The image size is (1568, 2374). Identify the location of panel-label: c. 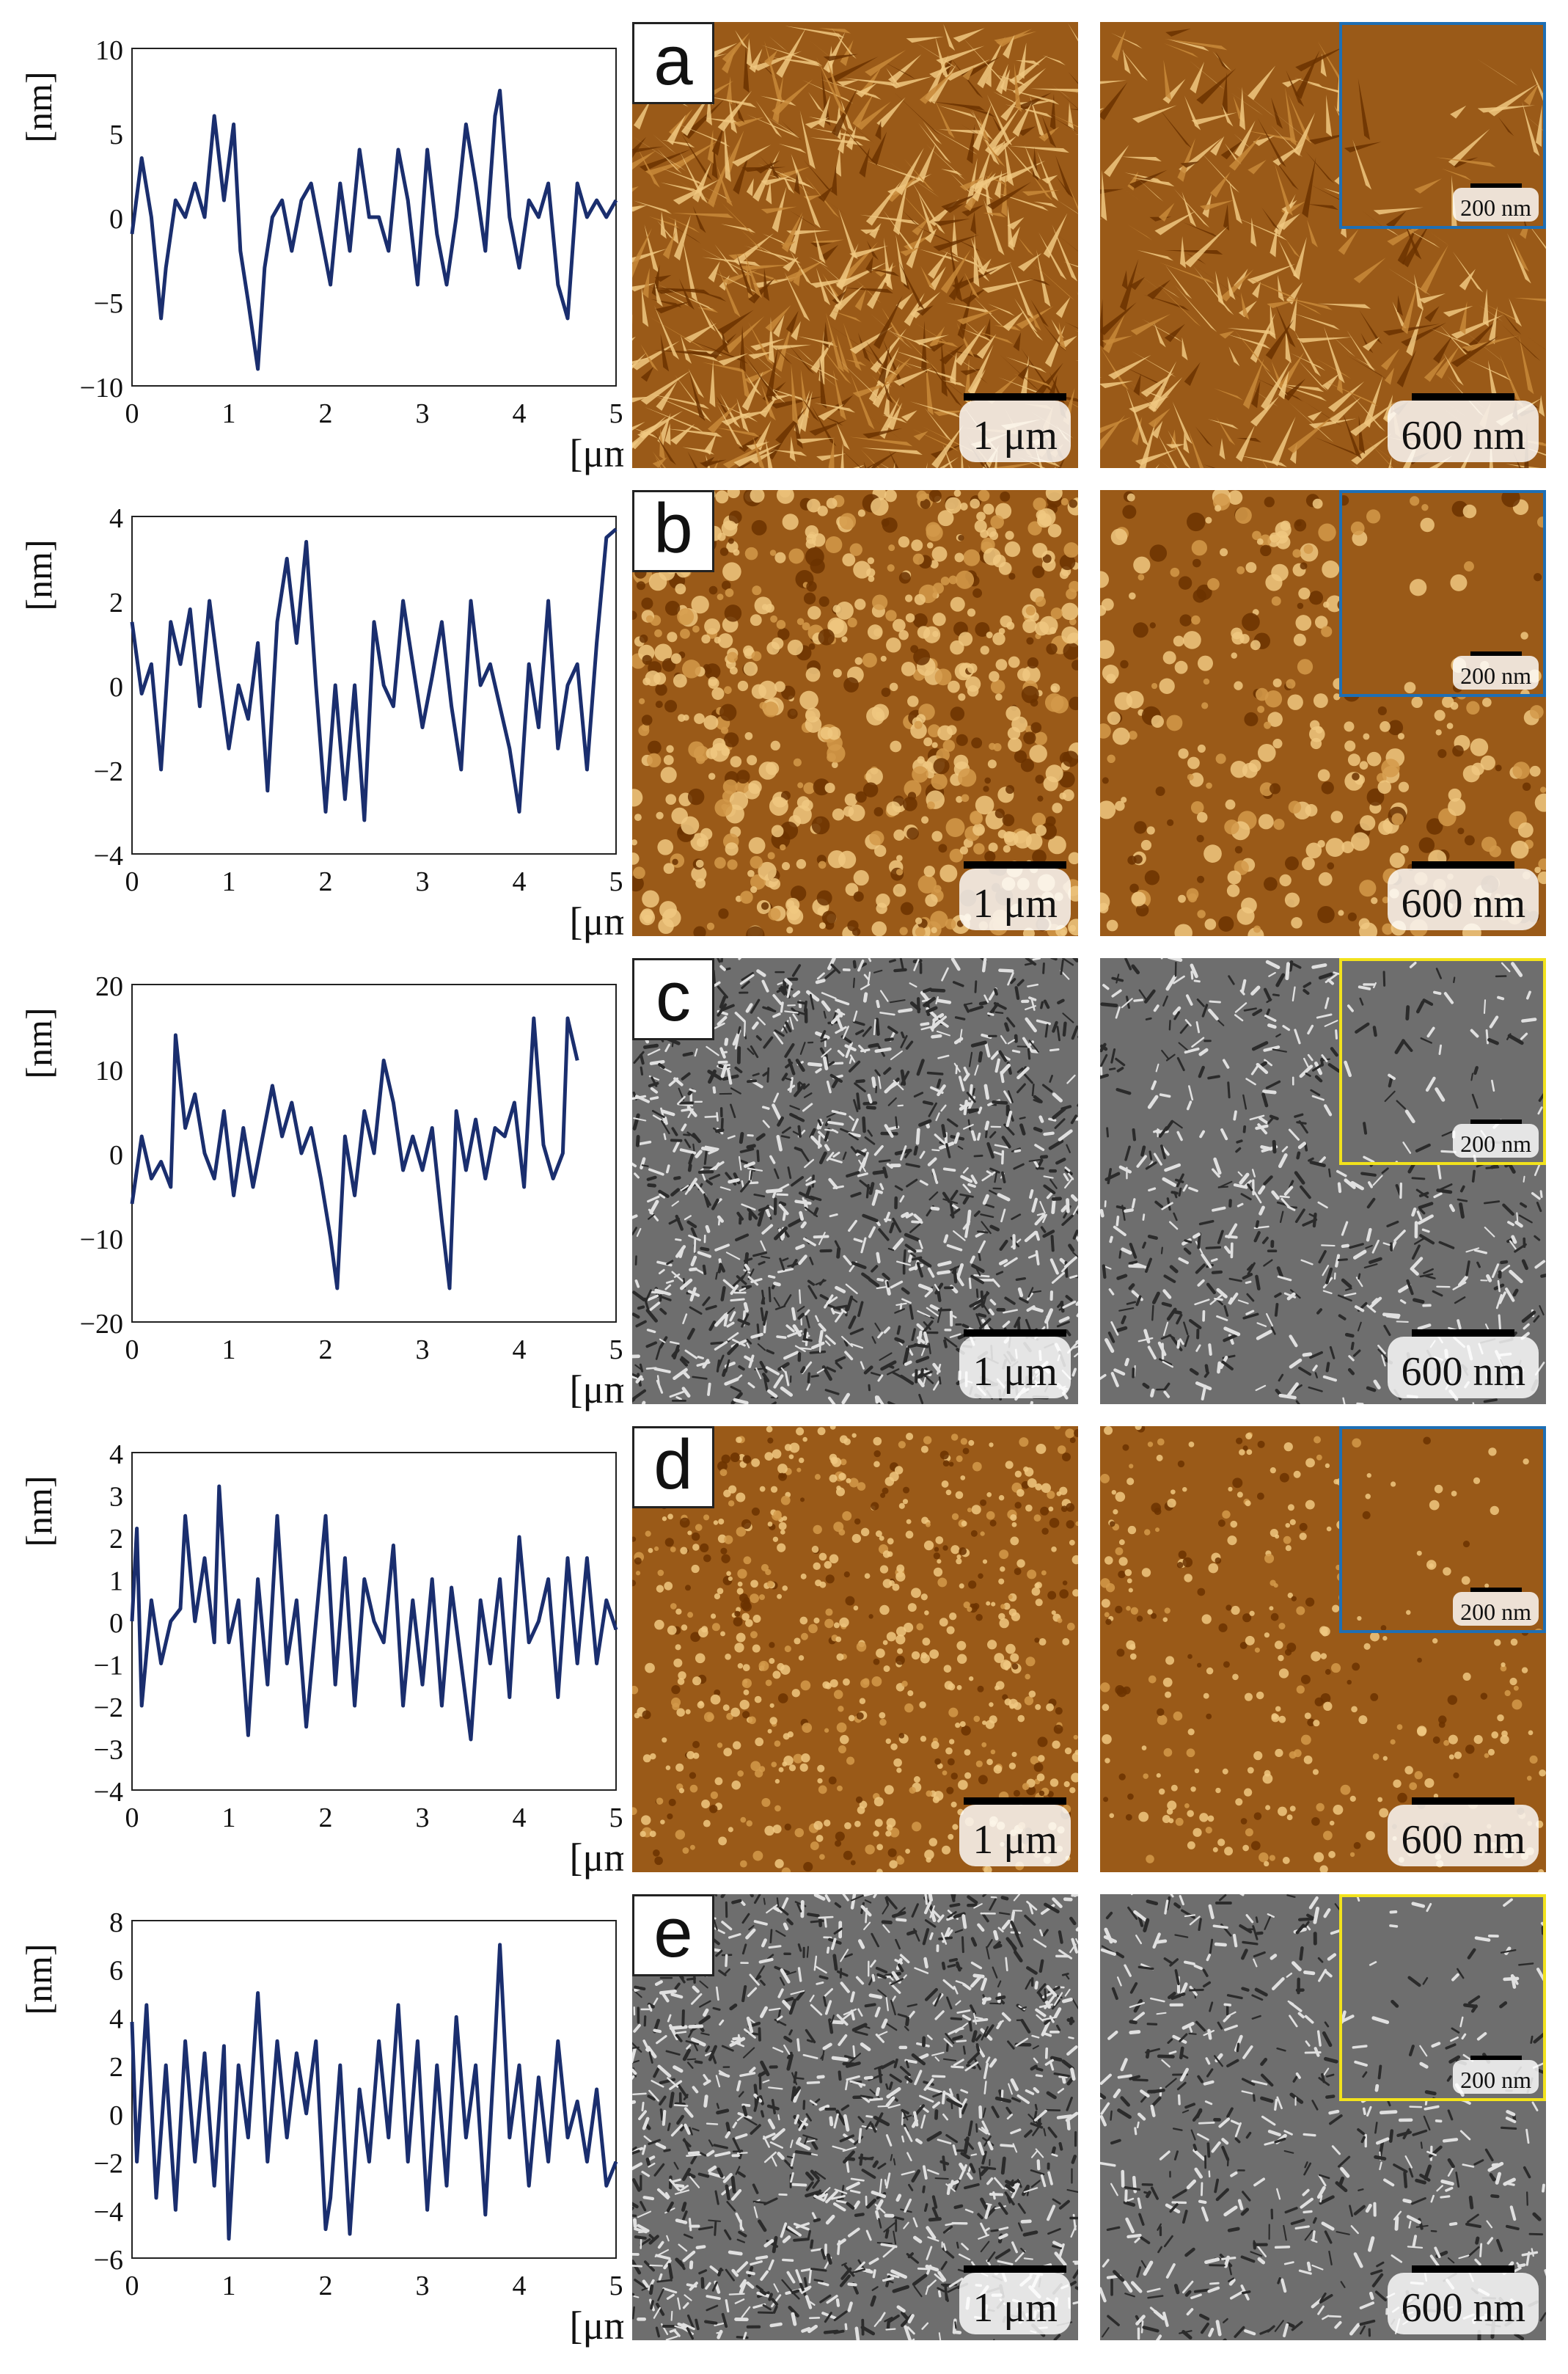
(673, 999).